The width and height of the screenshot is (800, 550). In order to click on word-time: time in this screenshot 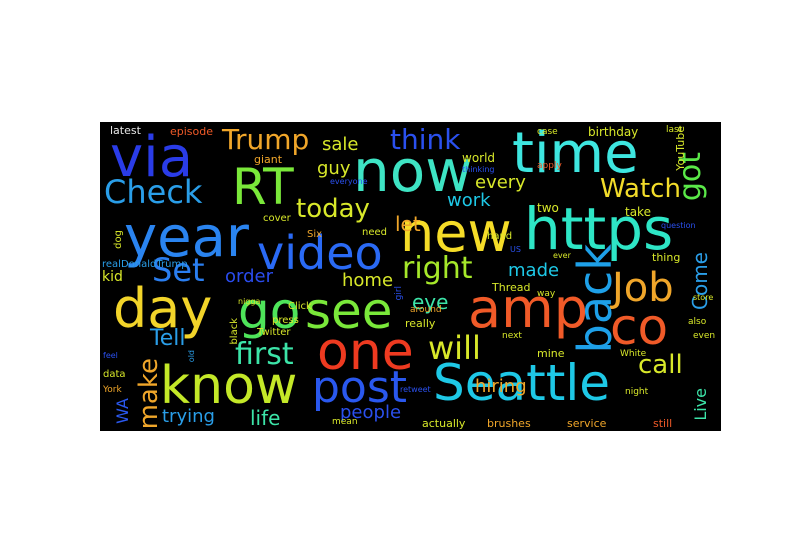, I will do `click(575, 154)`.